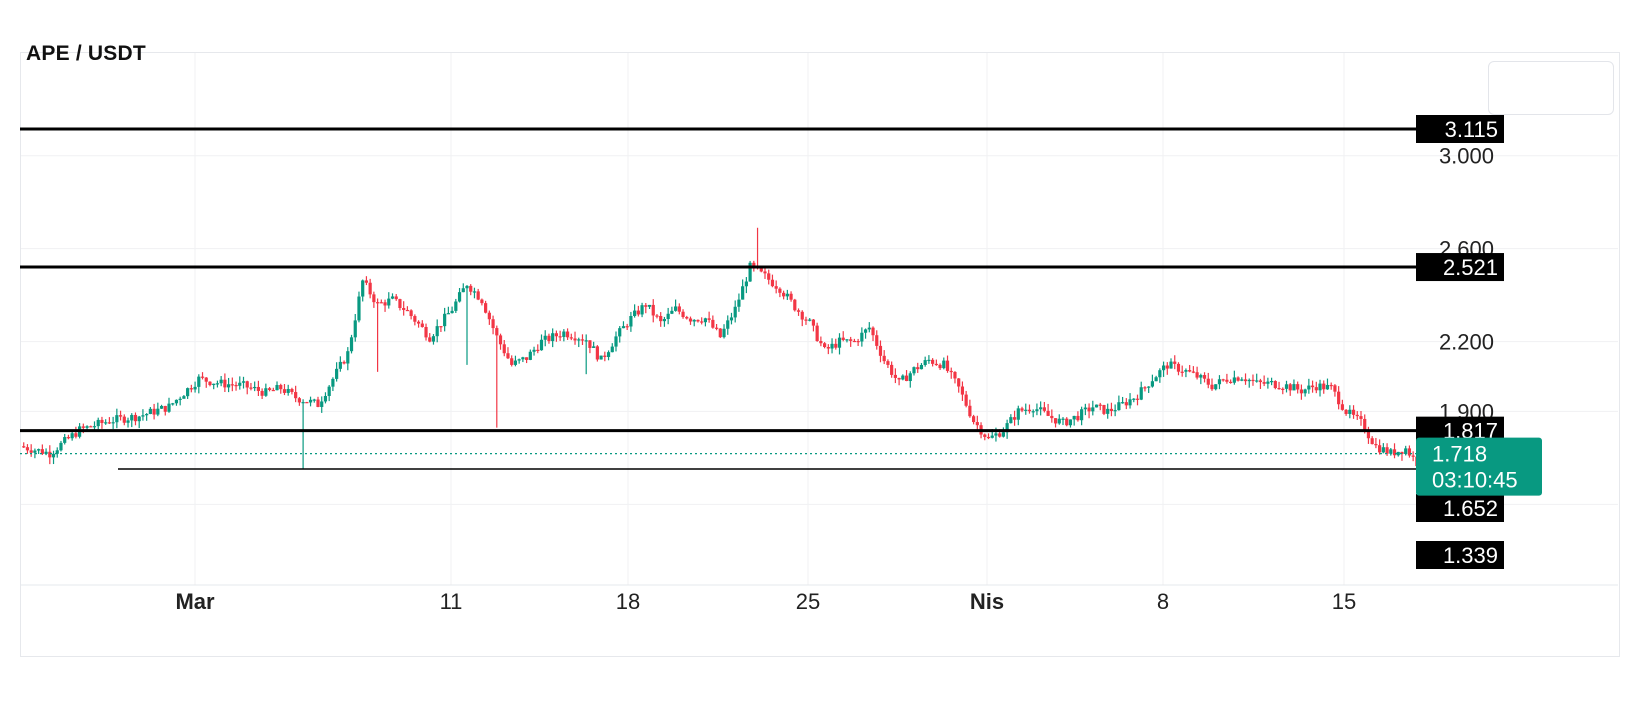 The height and width of the screenshot is (724, 1640). What do you see at coordinates (1470, 508) in the screenshot?
I see `level-tag-text: 1.652` at bounding box center [1470, 508].